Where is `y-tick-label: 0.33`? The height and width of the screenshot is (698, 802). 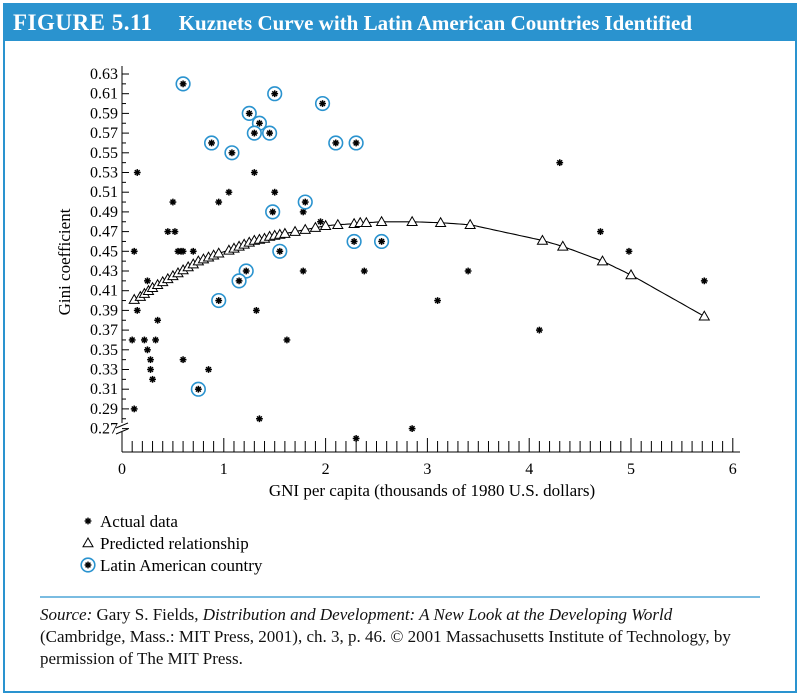
y-tick-label: 0.33 is located at coordinates (104, 370).